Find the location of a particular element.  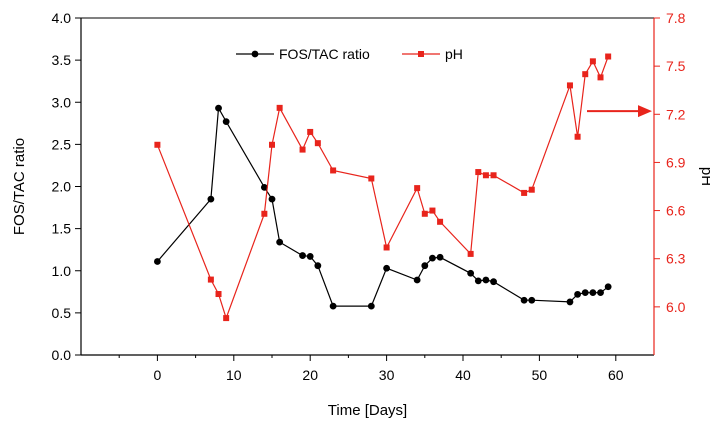

x-tick-label: 40 is located at coordinates (463, 375).